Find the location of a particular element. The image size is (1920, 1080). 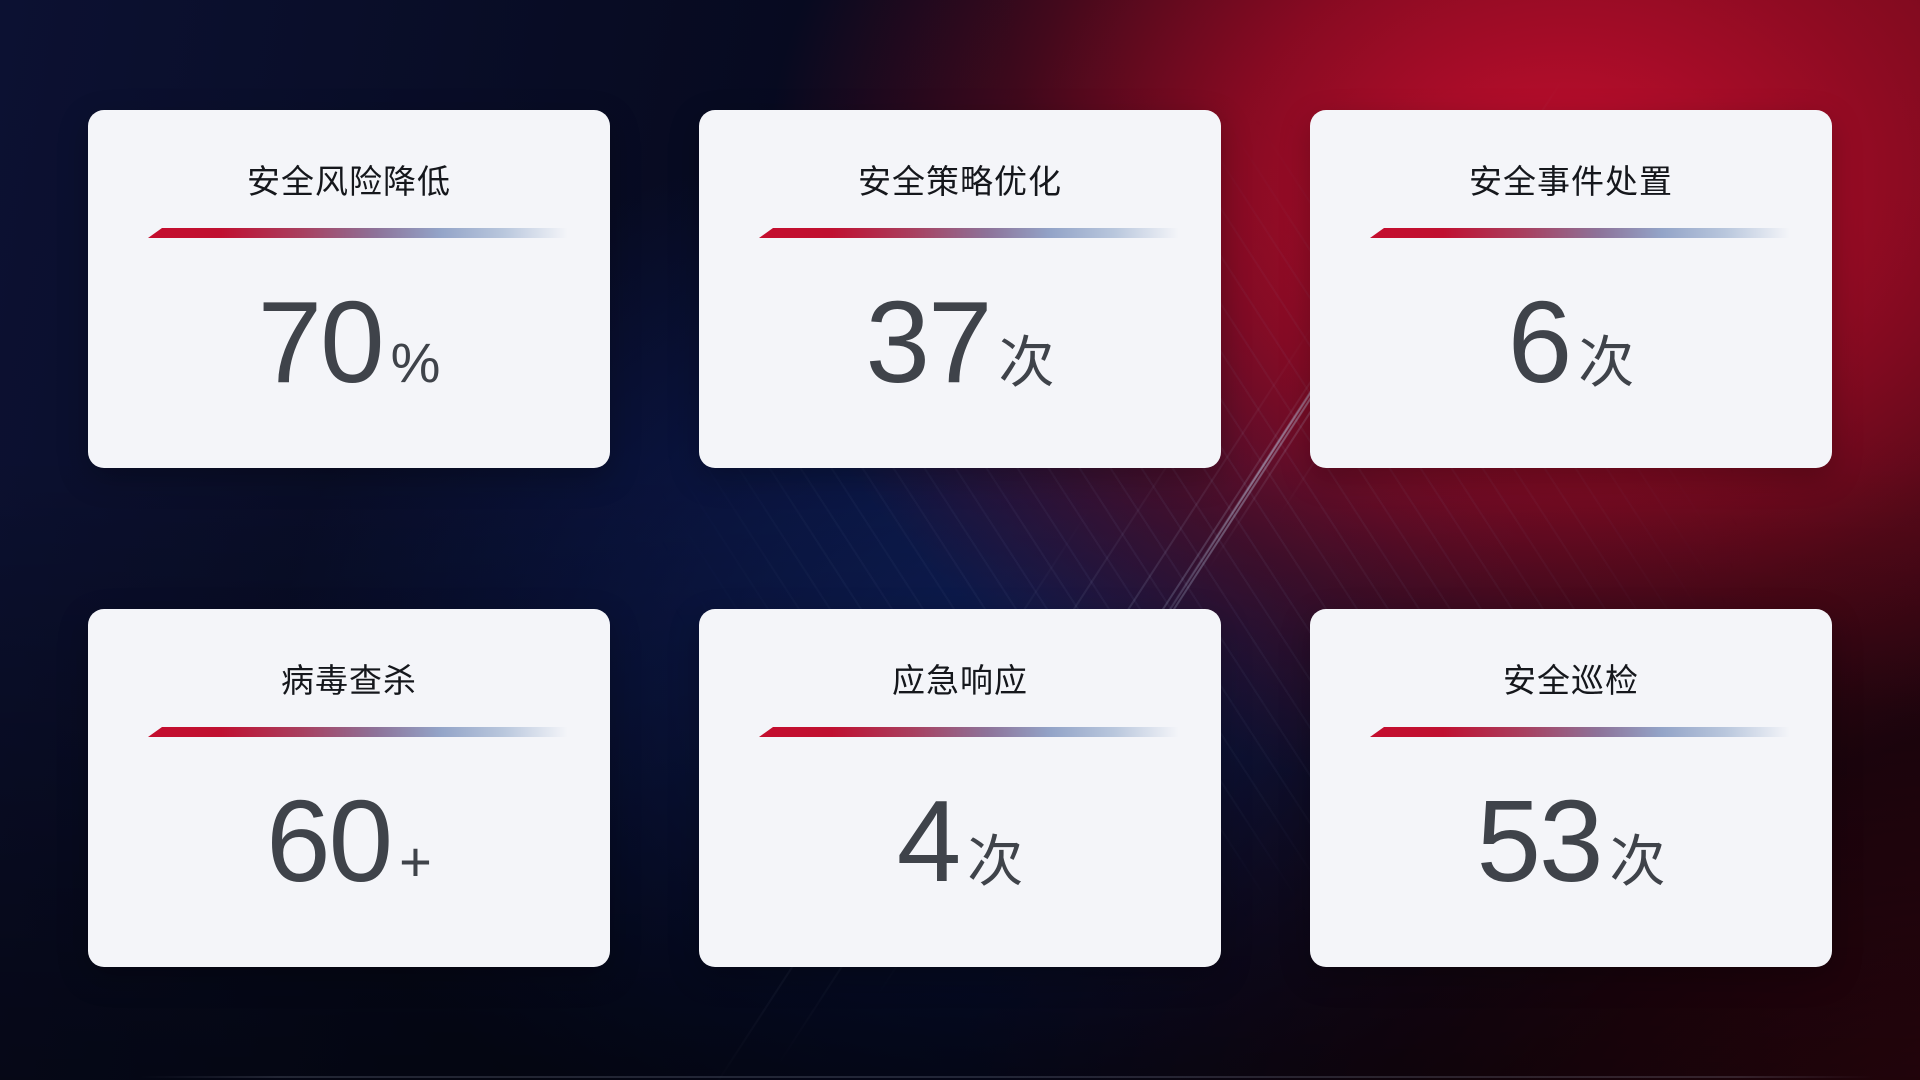

stat-card-policy-optimization: 安全策略优化 37 次 is located at coordinates (960, 289).